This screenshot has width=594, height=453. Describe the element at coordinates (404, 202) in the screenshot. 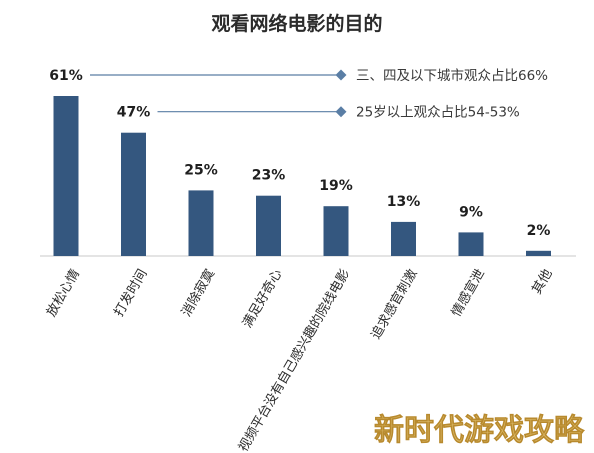

I see `value-label: 13%` at that location.